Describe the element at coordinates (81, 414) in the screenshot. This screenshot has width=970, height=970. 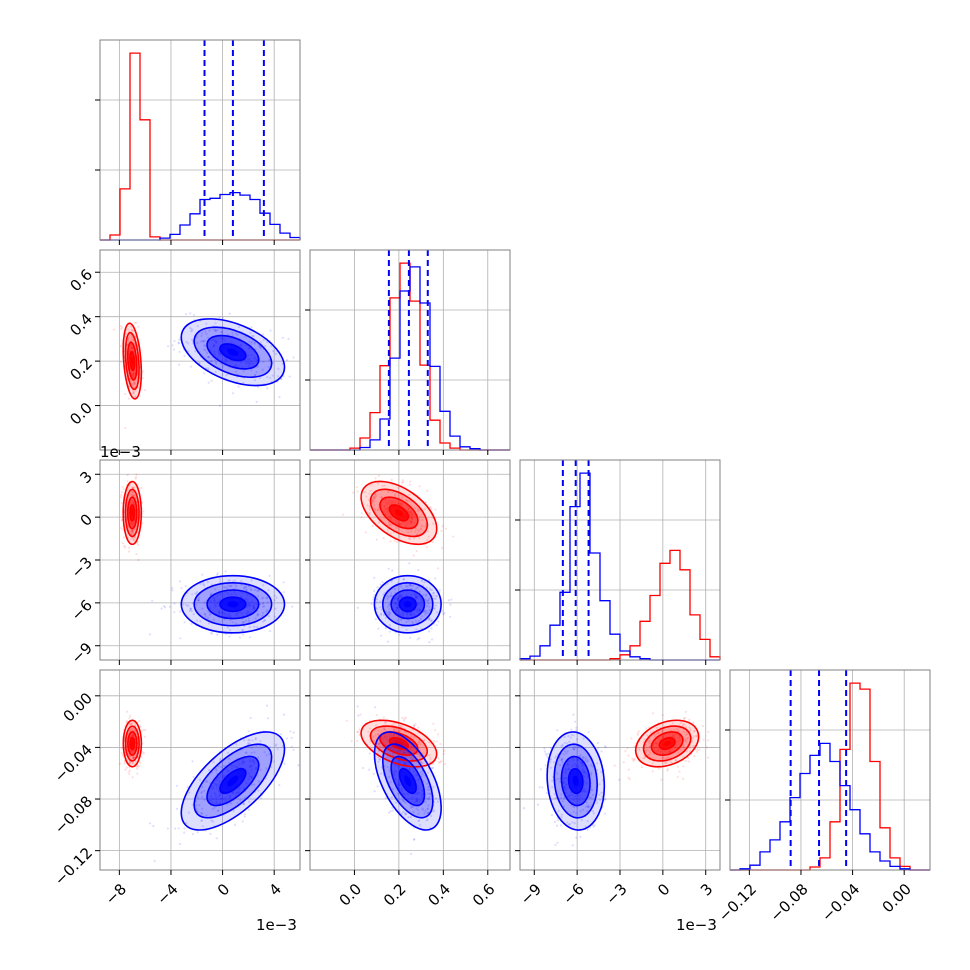
I see `y-tick-label: 0.0` at that location.